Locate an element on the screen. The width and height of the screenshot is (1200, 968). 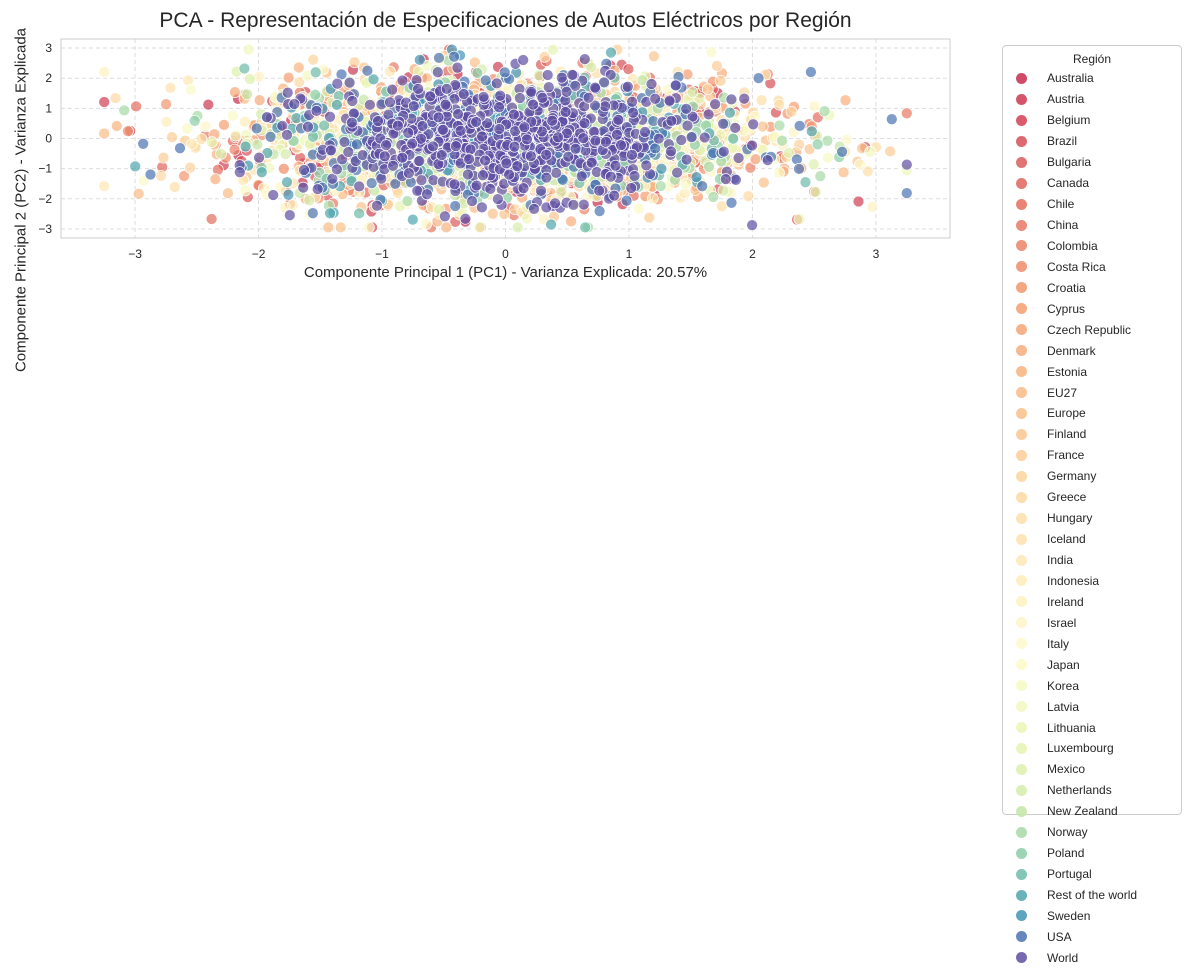
legend-item: USA is located at coordinates (1092, 936).